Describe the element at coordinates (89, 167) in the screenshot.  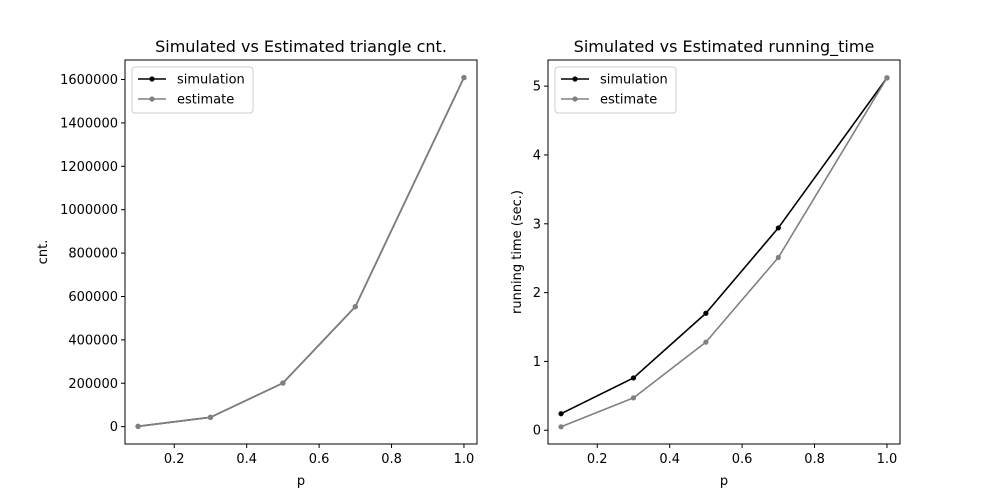
I see `y-tick-label: 1200000` at that location.